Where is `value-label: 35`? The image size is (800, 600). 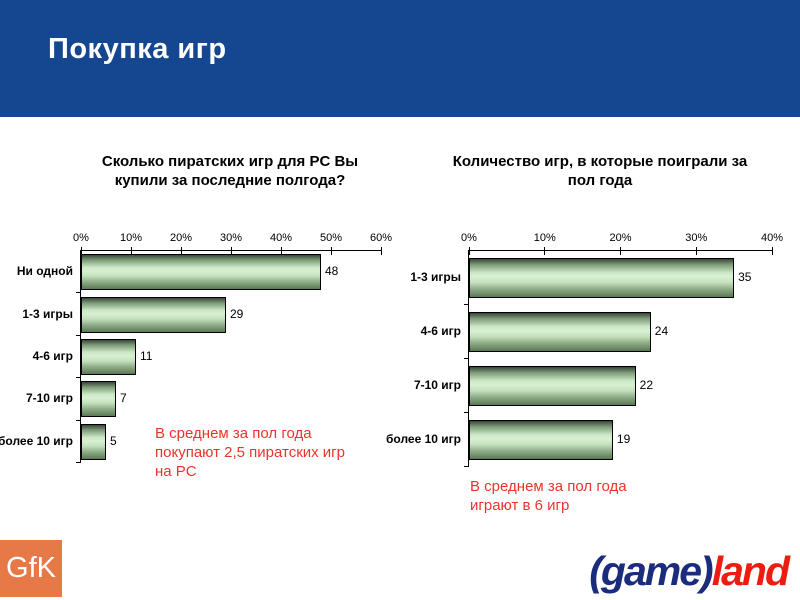
value-label: 35 is located at coordinates (745, 277).